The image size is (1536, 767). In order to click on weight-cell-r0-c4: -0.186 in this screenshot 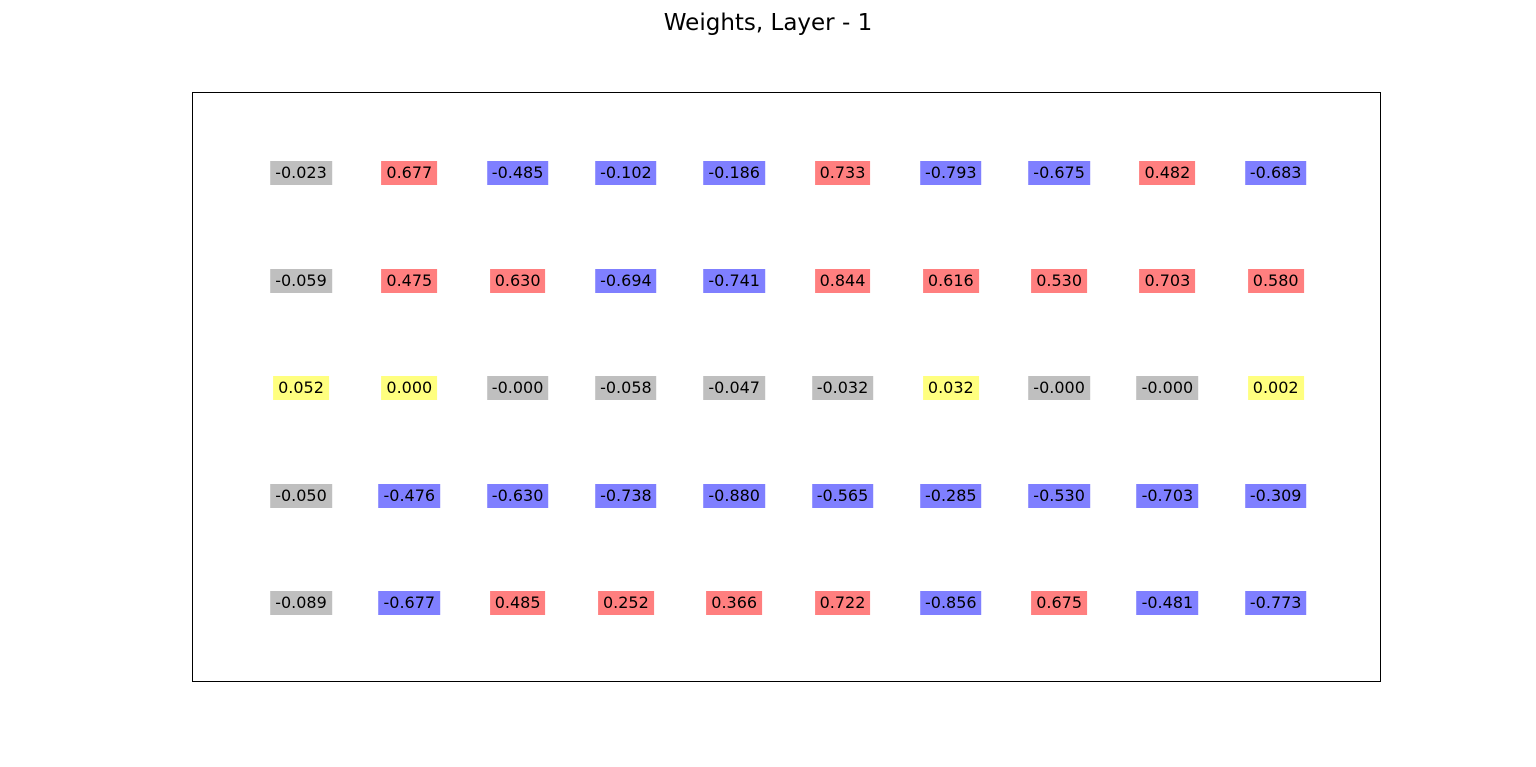, I will do `click(734, 173)`.